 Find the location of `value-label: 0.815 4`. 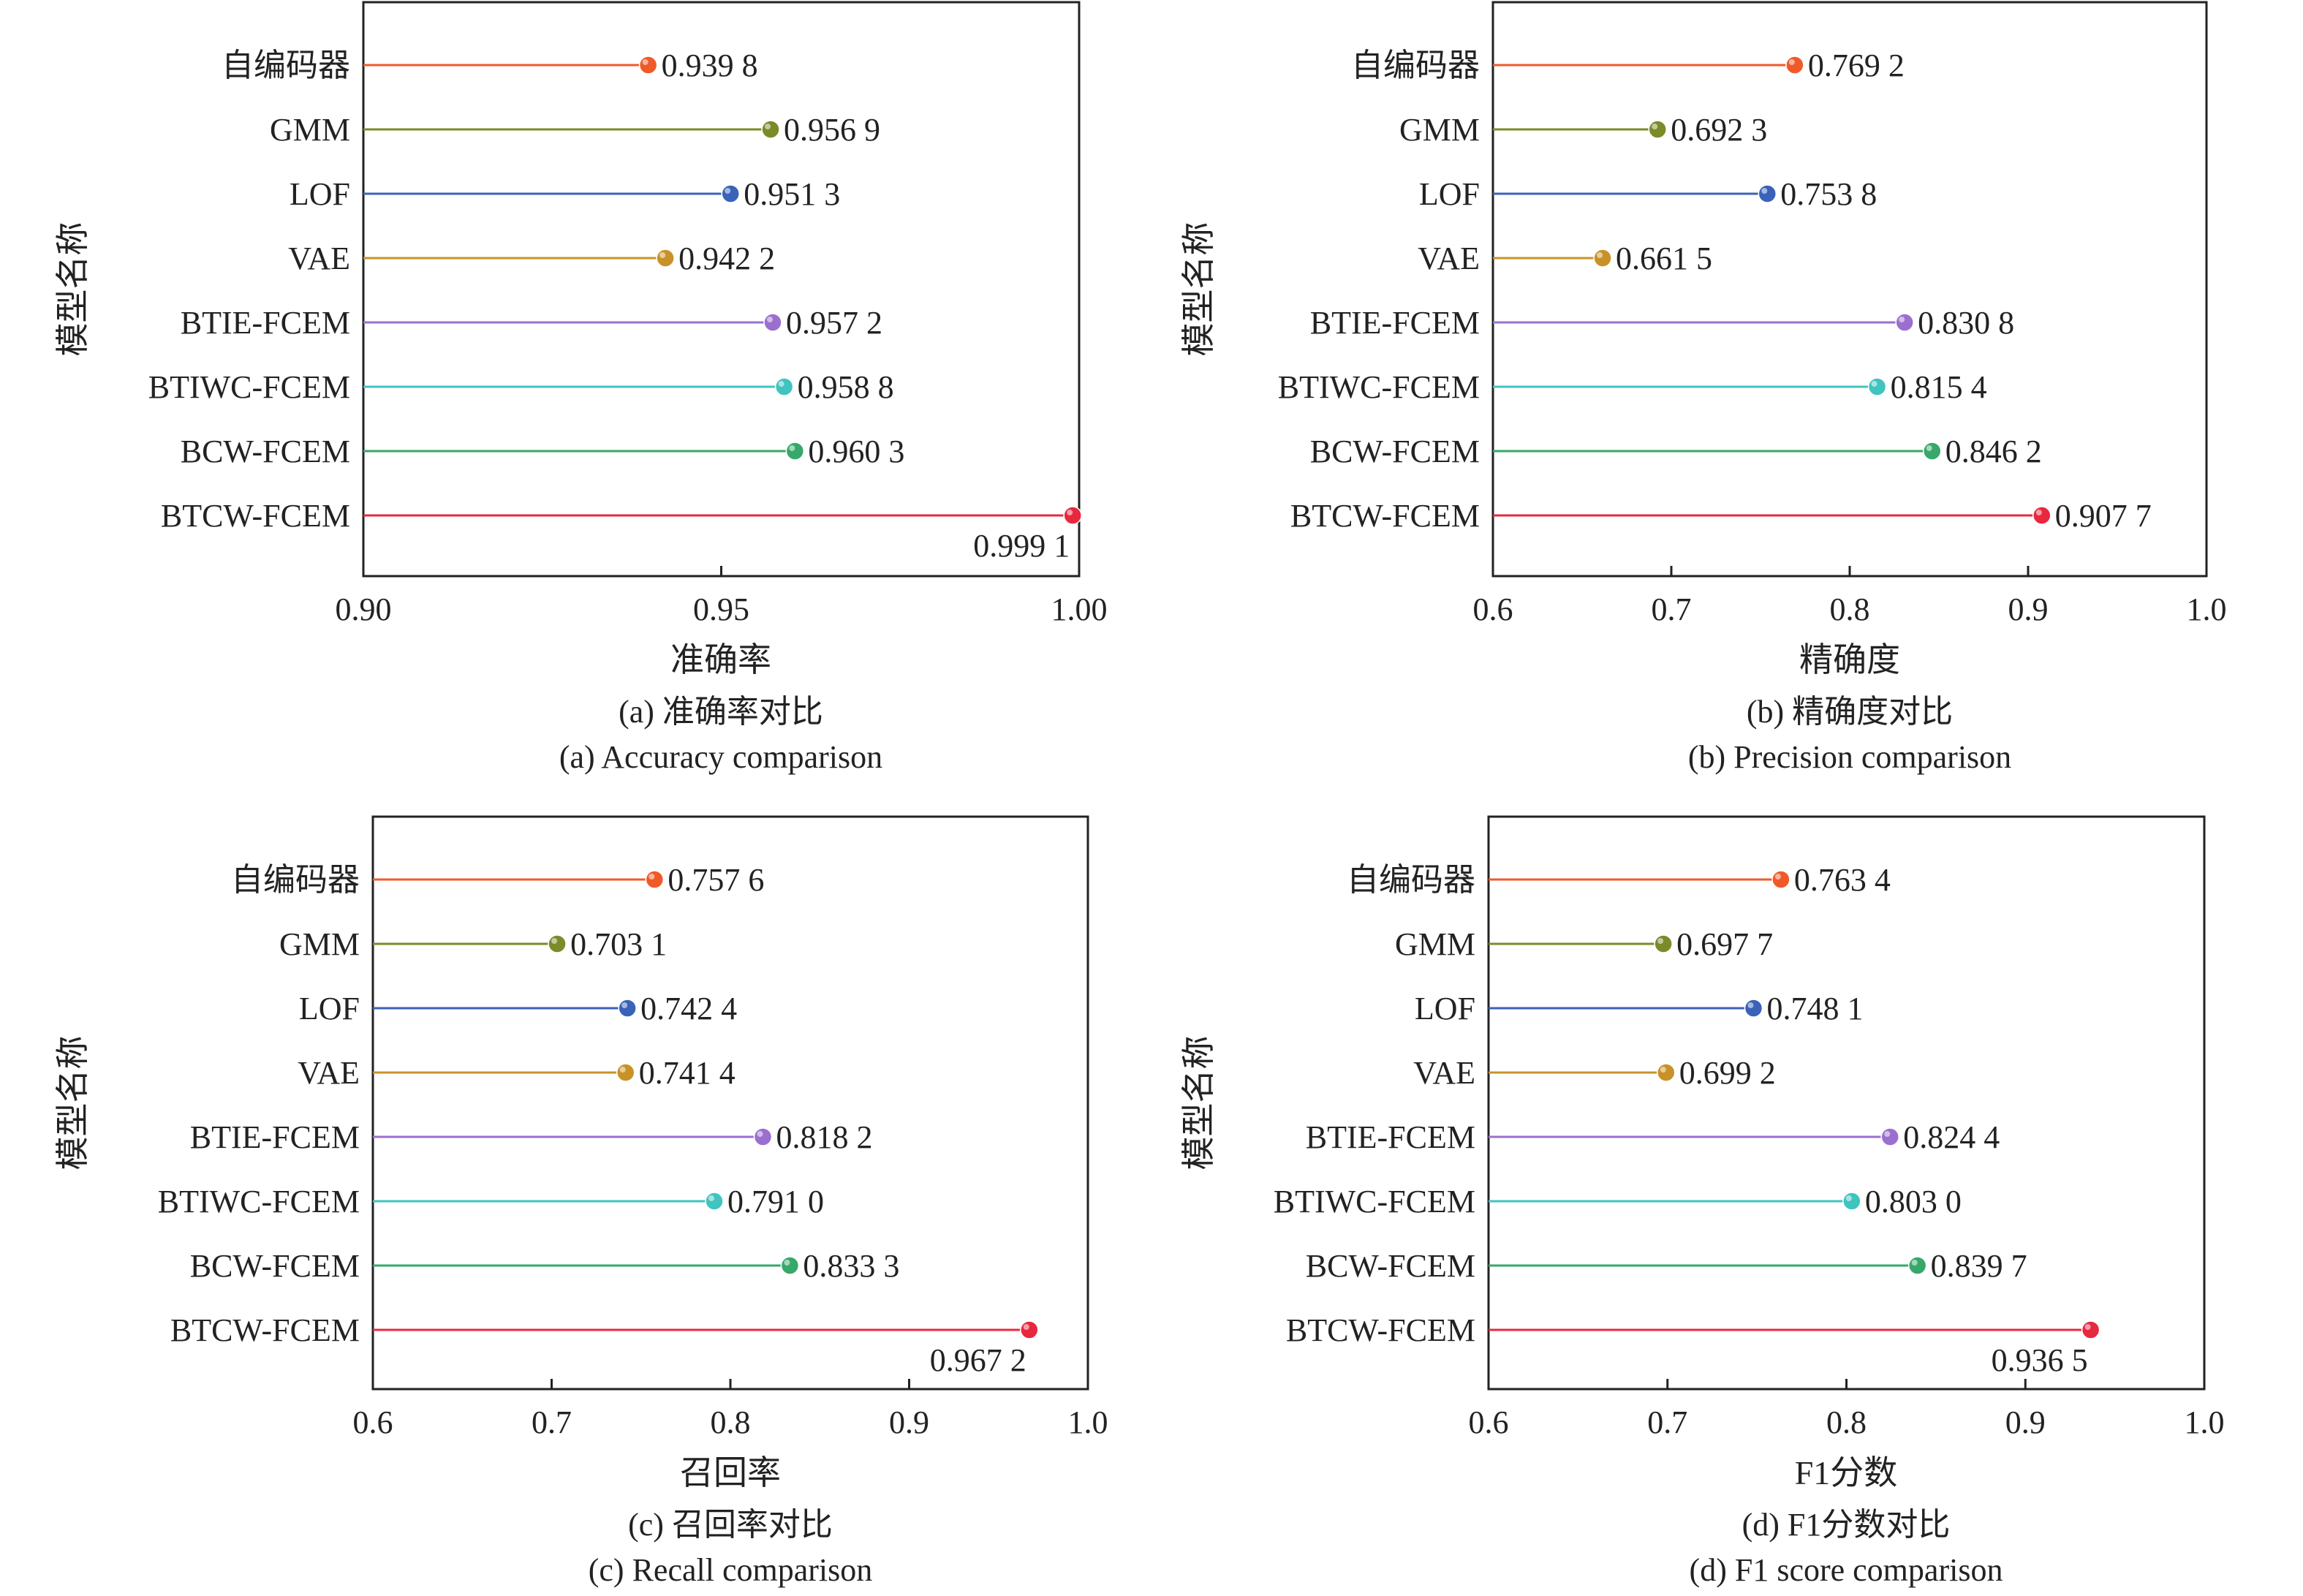

value-label: 0.815 4 is located at coordinates (1939, 387).